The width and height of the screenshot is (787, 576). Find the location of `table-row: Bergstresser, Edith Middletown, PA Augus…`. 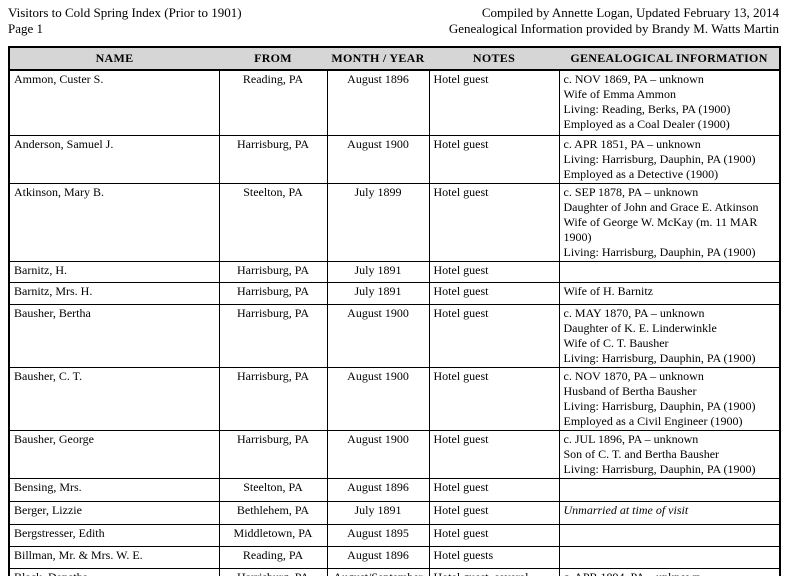

table-row: Bergstresser, Edith Middletown, PA Augus… is located at coordinates (394, 535).